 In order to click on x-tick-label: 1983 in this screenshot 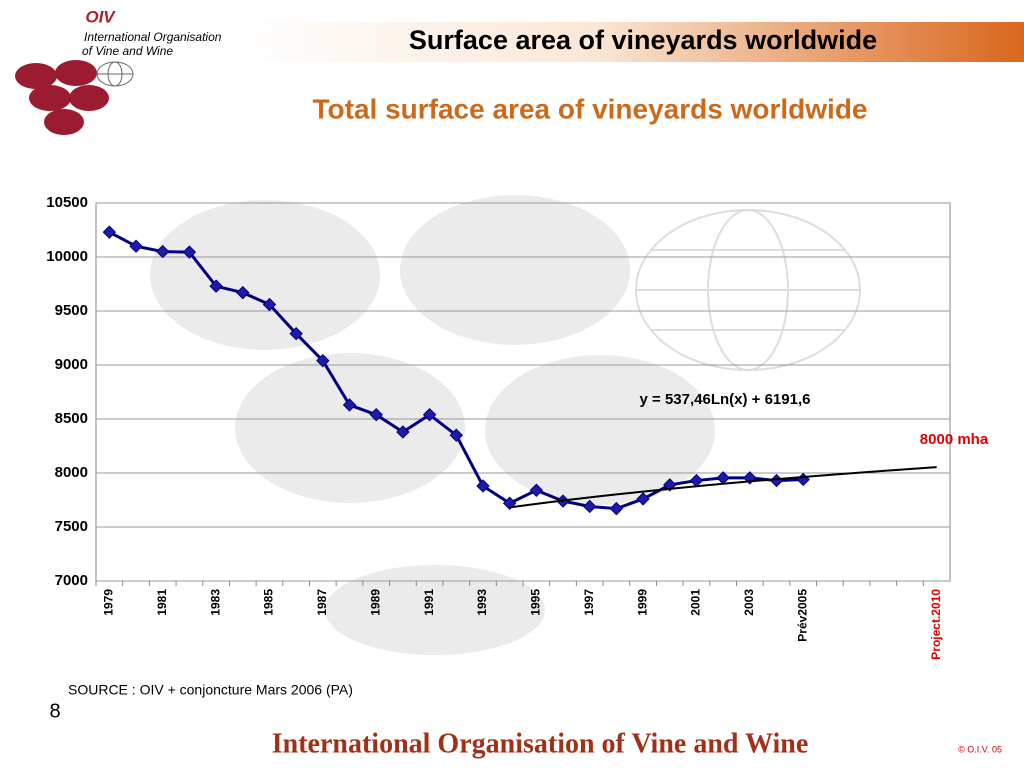, I will do `click(215, 602)`.